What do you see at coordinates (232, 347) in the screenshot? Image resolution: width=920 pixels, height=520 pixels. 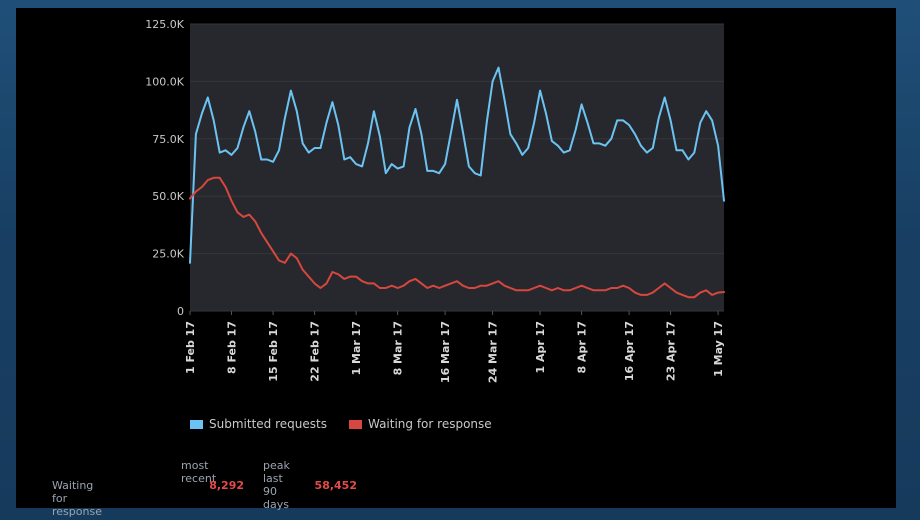 I see `x-tick-label: 8 Feb 17` at bounding box center [232, 347].